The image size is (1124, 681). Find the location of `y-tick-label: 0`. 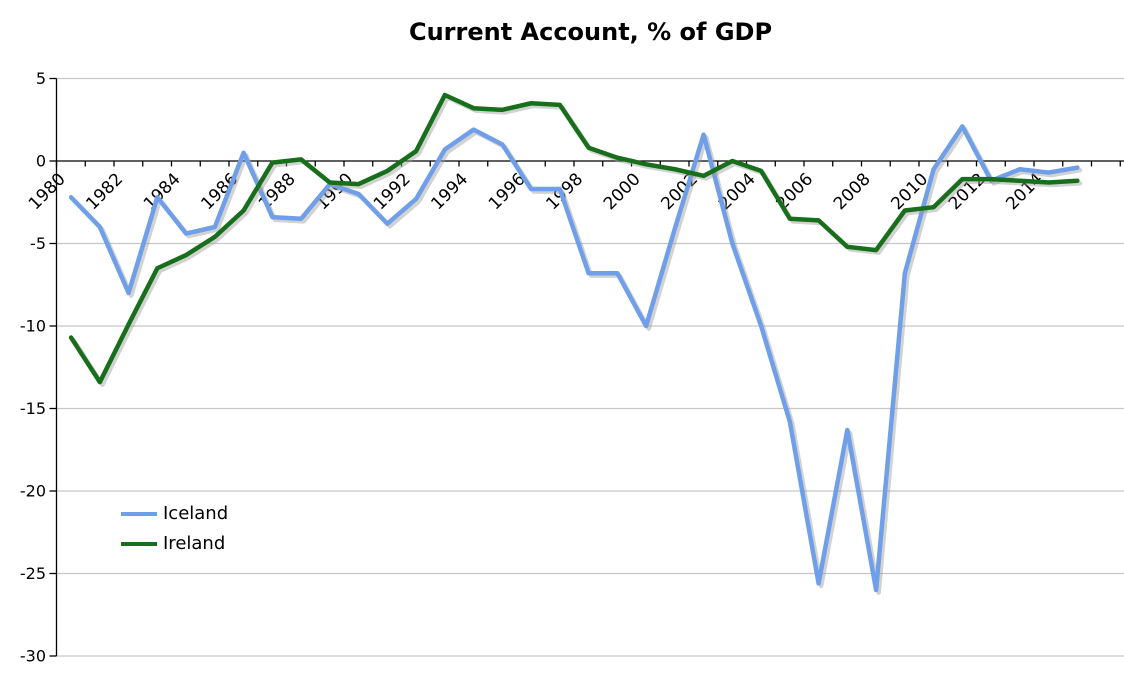

y-tick-label: 0 is located at coordinates (41, 161).